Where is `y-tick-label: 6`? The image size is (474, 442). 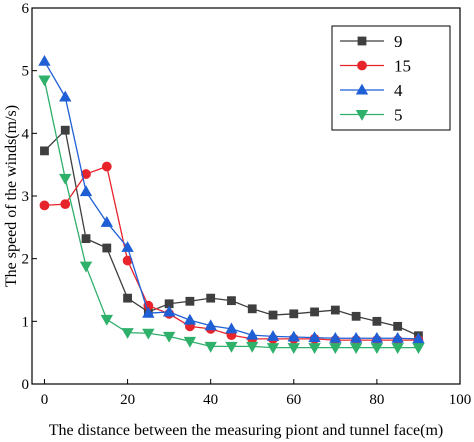
y-tick-label: 6 is located at coordinates (26, 9).